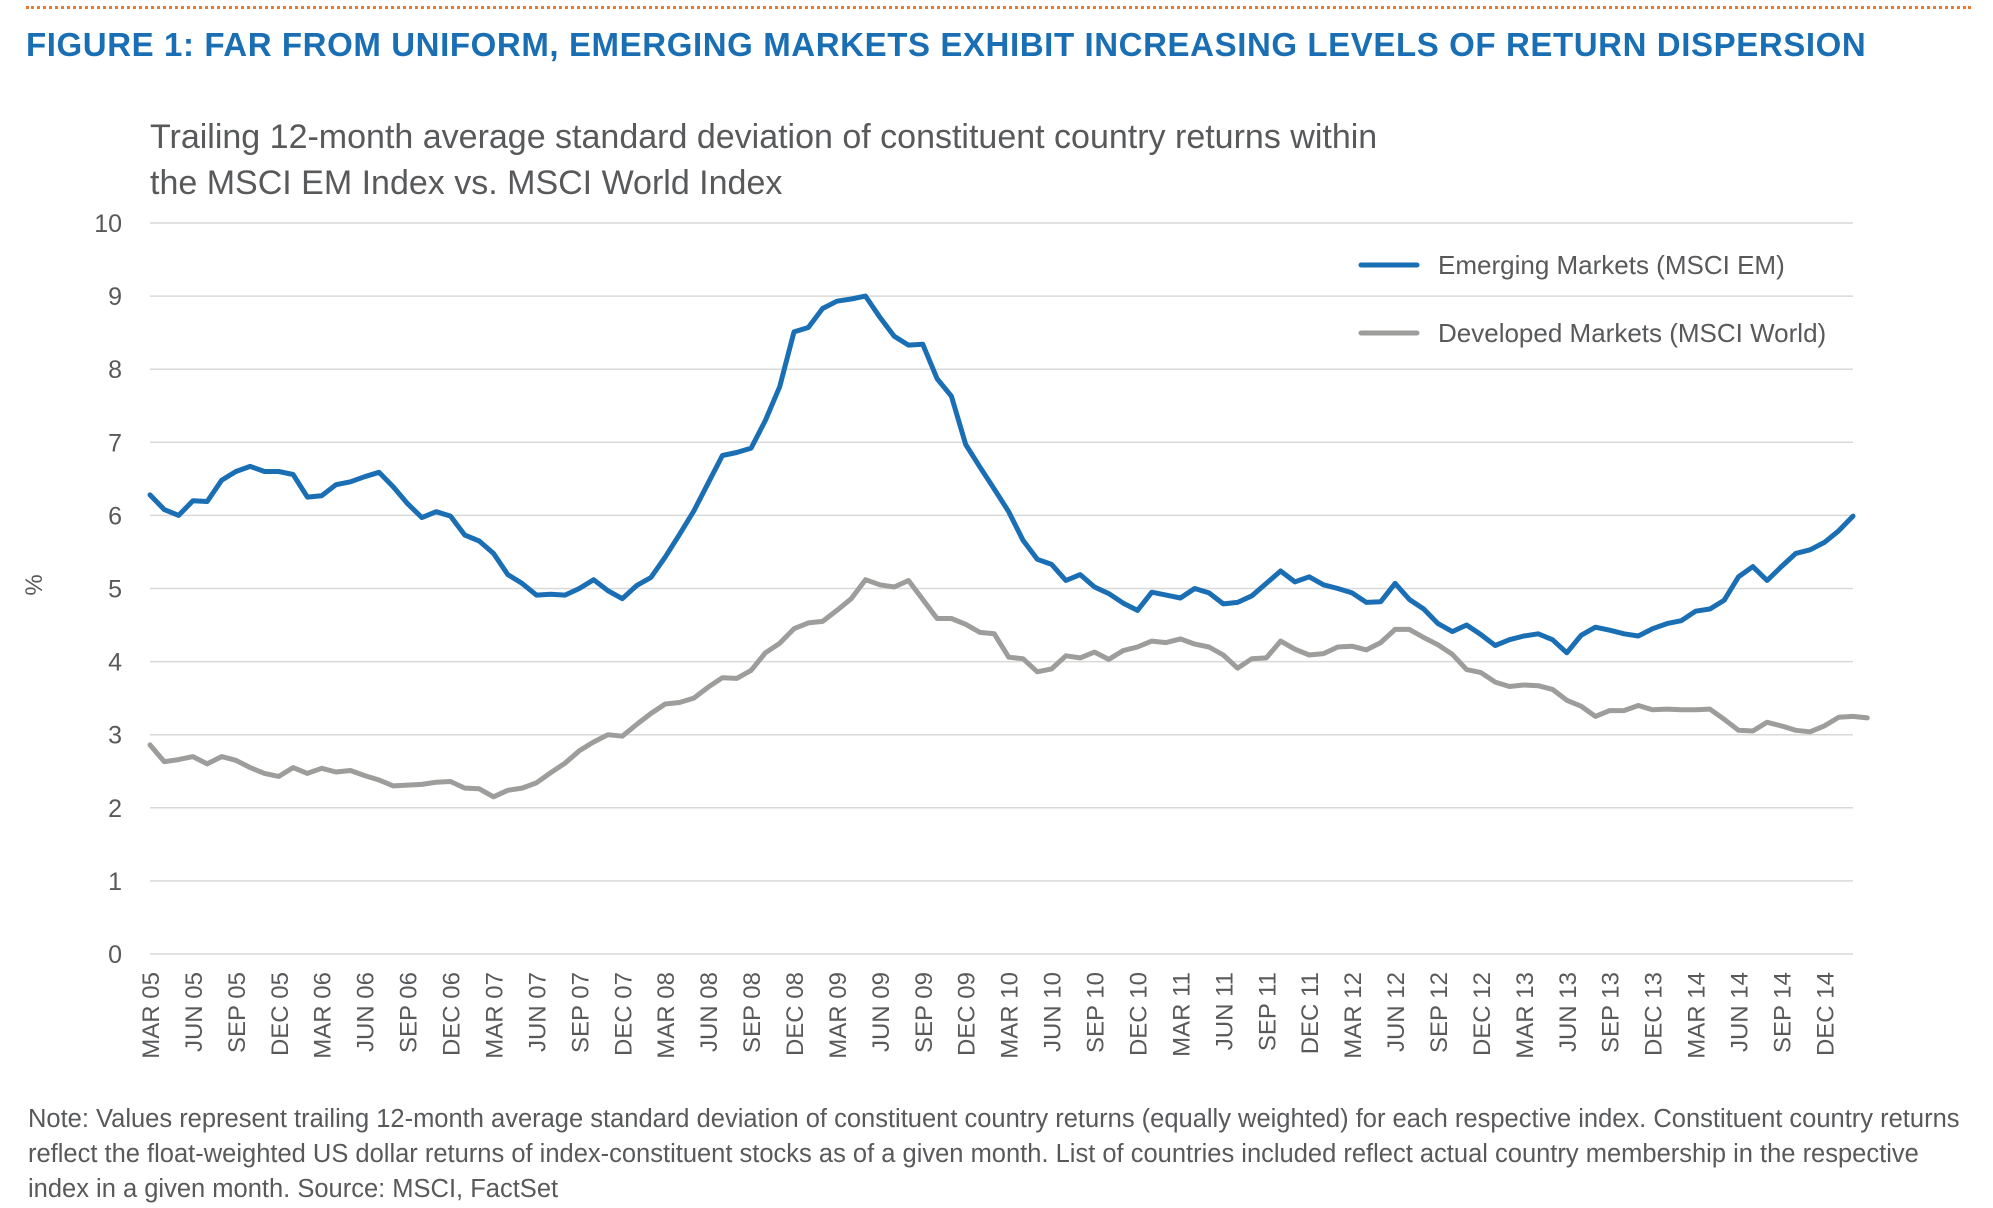  I want to click on y-tick-label: 5, so click(115, 590).